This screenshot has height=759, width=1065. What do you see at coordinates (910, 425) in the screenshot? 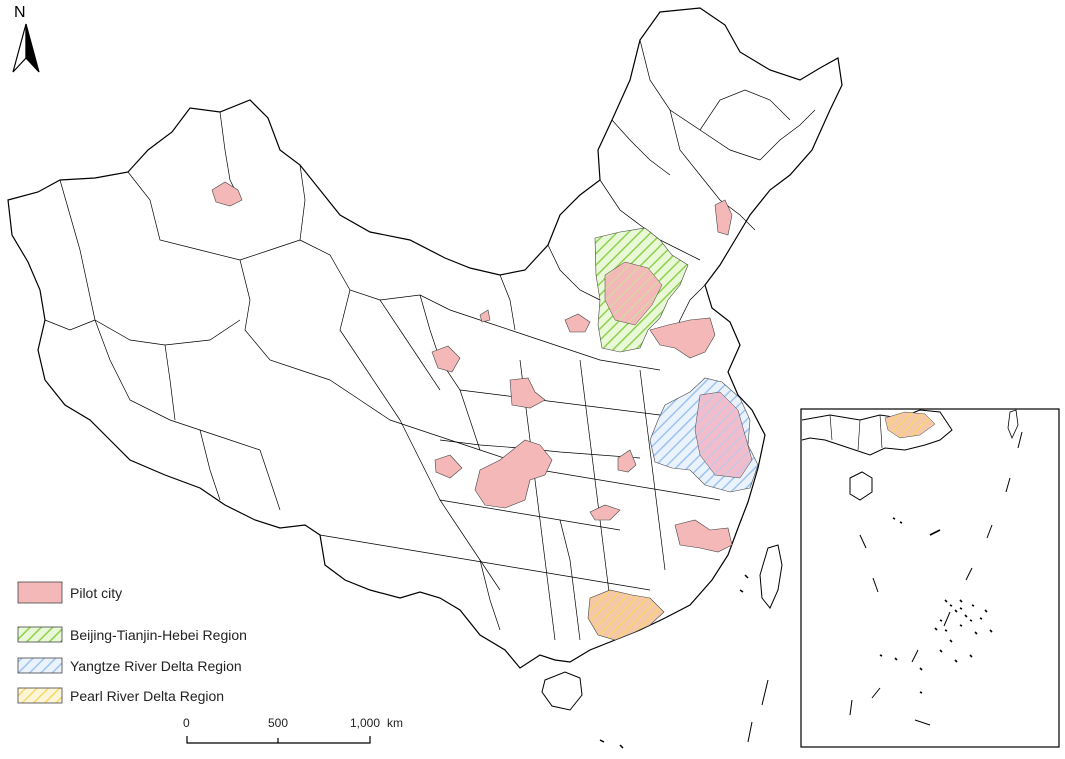
I see `inset-pearl-river-delta` at bounding box center [910, 425].